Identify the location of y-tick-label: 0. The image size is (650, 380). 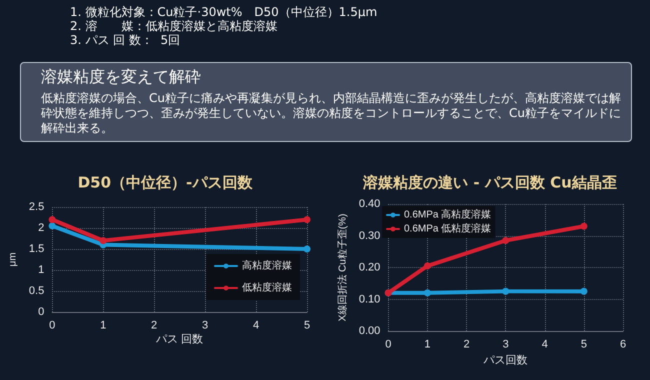
(41, 312).